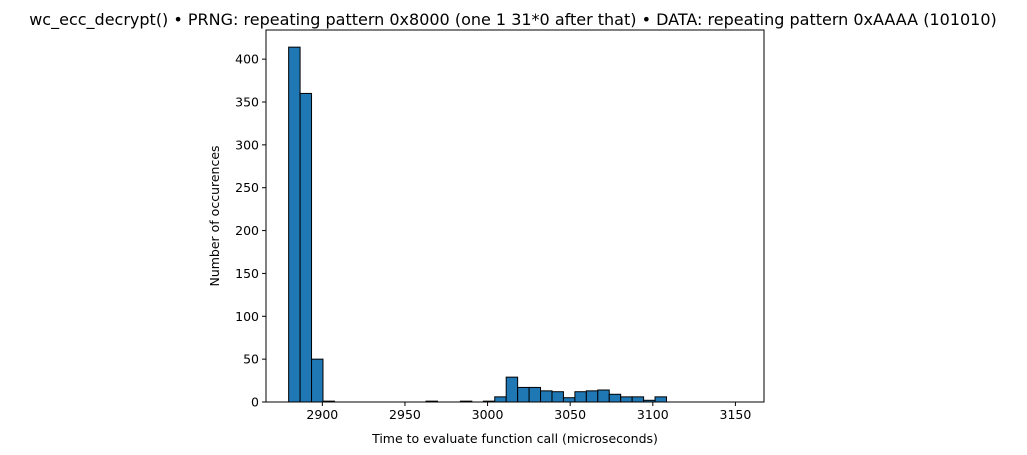 This screenshot has width=1027, height=455. Describe the element at coordinates (488, 414) in the screenshot. I see `x-tick-label: 3000` at that location.